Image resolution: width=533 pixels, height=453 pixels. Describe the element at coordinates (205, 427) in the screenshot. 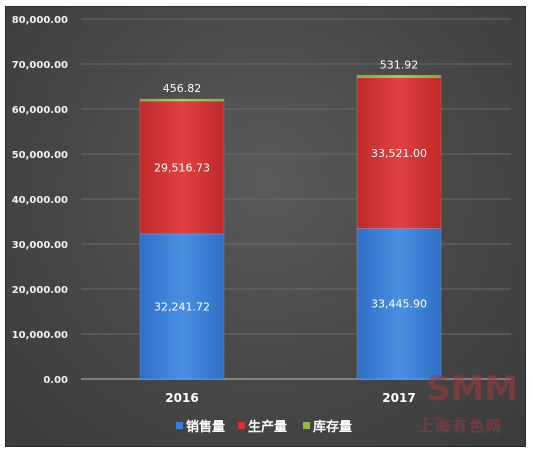

I see `legend-label: 销售量` at that location.